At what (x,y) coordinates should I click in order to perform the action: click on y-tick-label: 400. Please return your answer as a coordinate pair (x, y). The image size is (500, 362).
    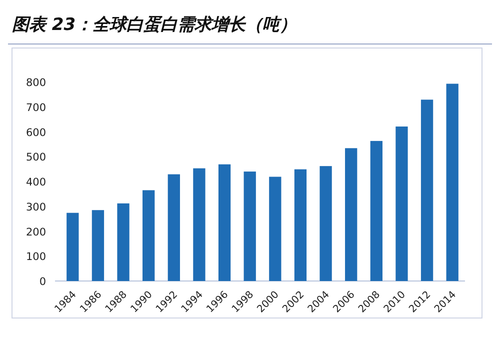
    Looking at the image, I should click on (36, 182).